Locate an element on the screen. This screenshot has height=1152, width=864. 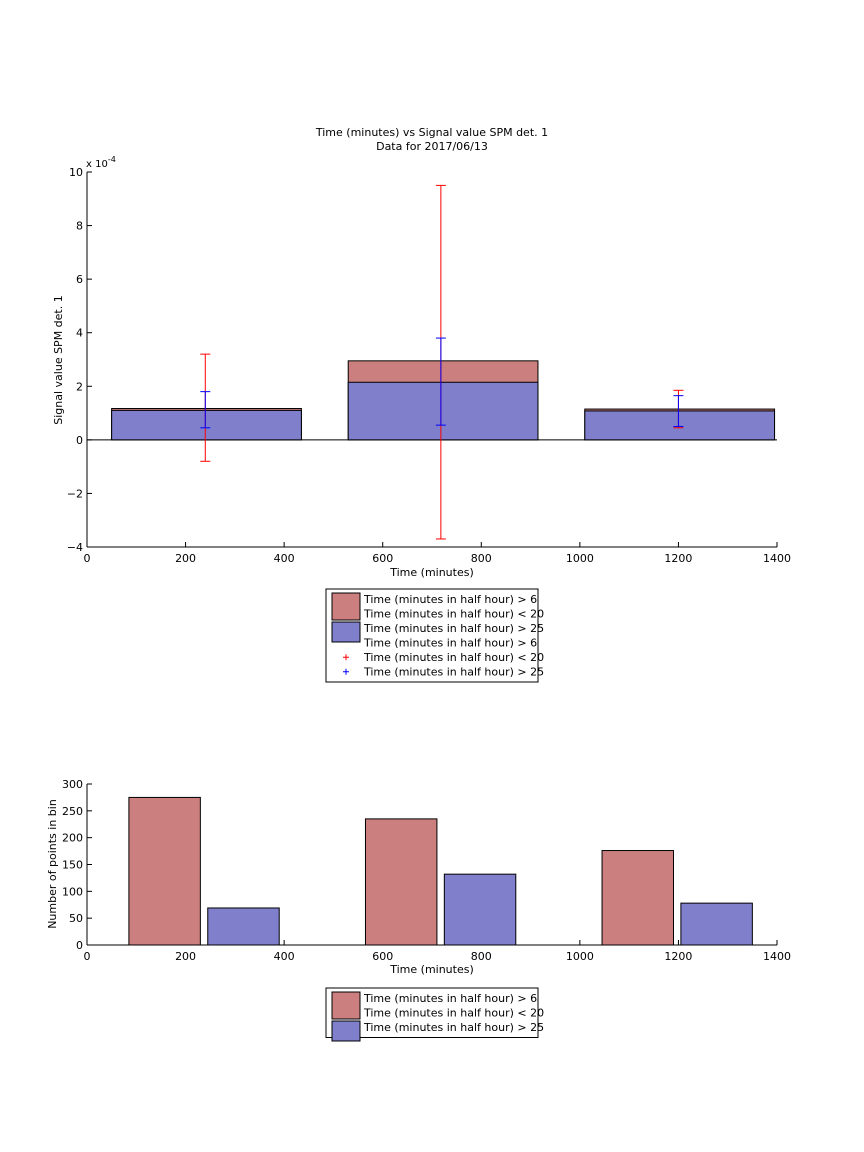
chart1-ylabel: Signal value SPM det. 1 is located at coordinates (58, 360).